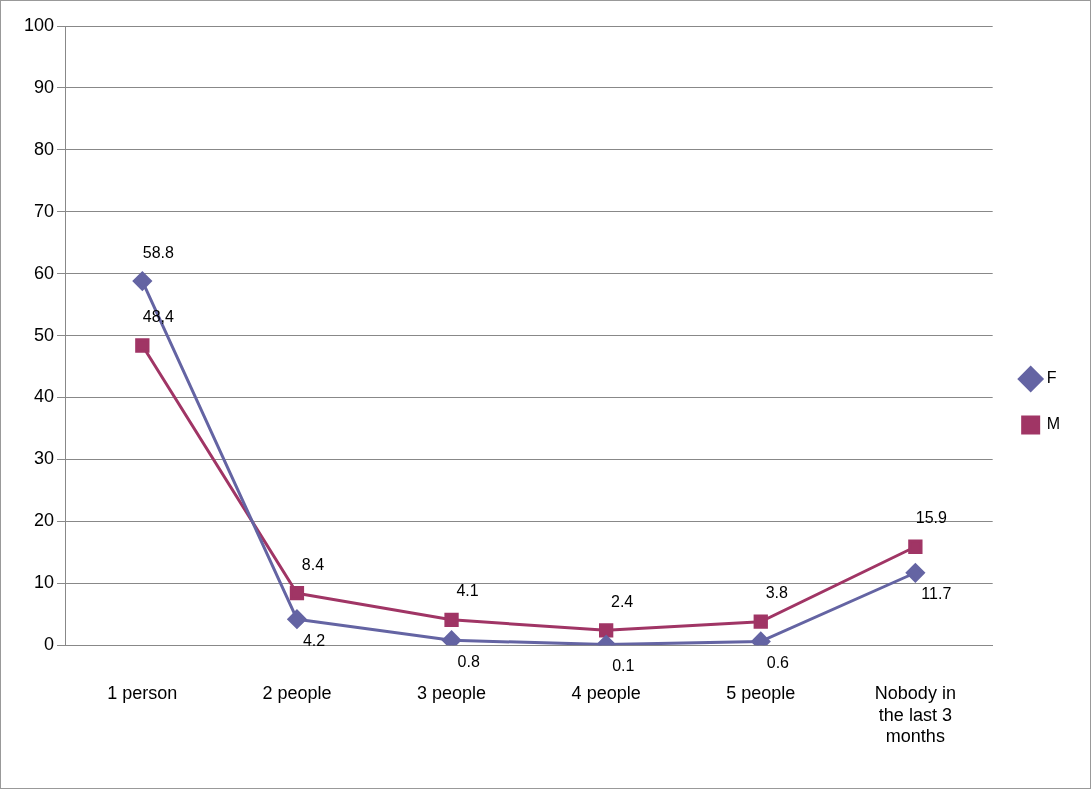 The width and height of the screenshot is (1091, 789). Describe the element at coordinates (44, 148) in the screenshot. I see `y-tick-label: 80` at that location.